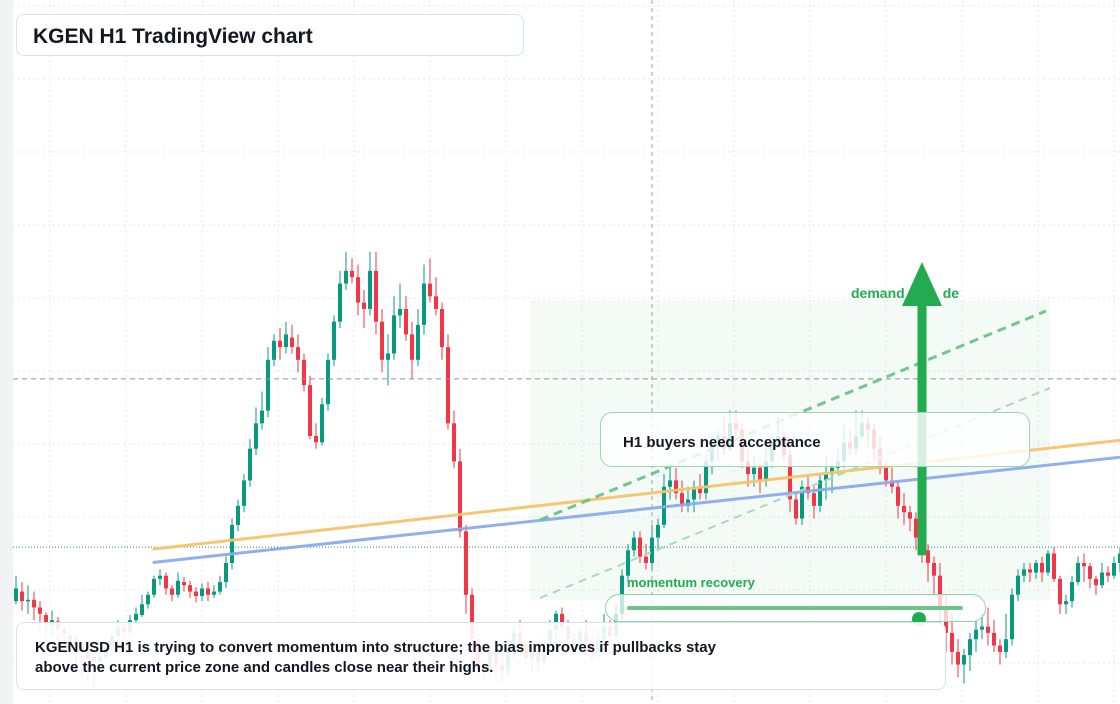  What do you see at coordinates (691, 582) in the screenshot?
I see `momentum-label: momentum recovery` at bounding box center [691, 582].